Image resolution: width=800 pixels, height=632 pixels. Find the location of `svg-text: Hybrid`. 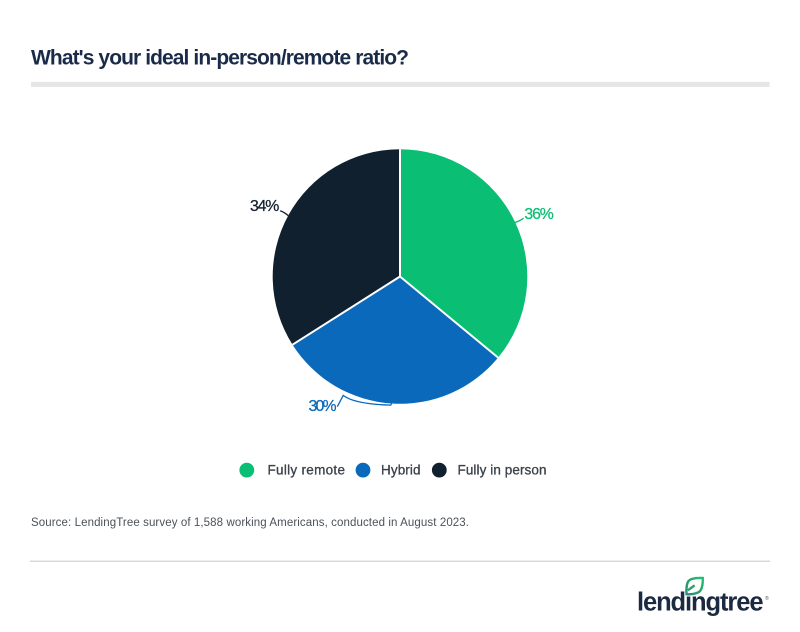

svg-text: Hybrid is located at coordinates (401, 469).